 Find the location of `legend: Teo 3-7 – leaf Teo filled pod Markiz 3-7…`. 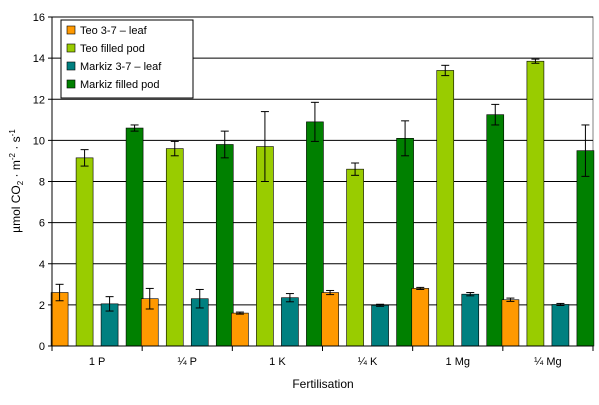

legend: Teo 3-7 – leaf Teo filled pod Markiz 3-7… is located at coordinates (127, 59).